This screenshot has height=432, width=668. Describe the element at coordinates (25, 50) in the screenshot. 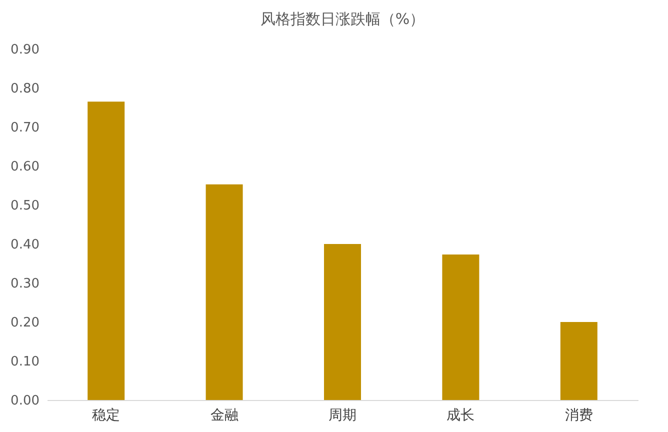

I see `y-tick-label: 0.90` at that location.